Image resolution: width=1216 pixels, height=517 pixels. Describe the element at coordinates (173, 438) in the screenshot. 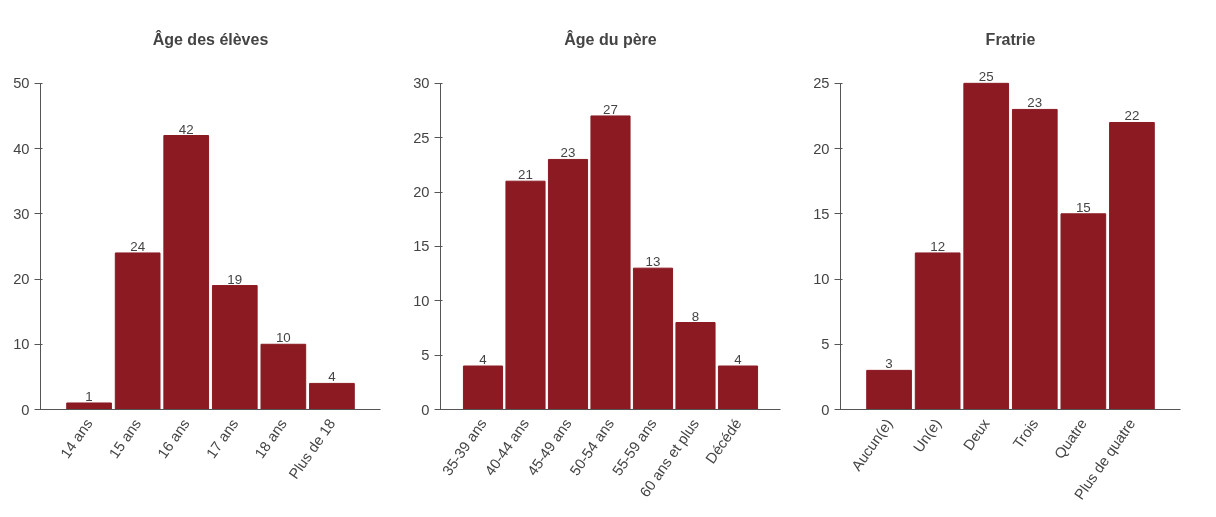

I see `x-tick-label: 16 ans` at that location.